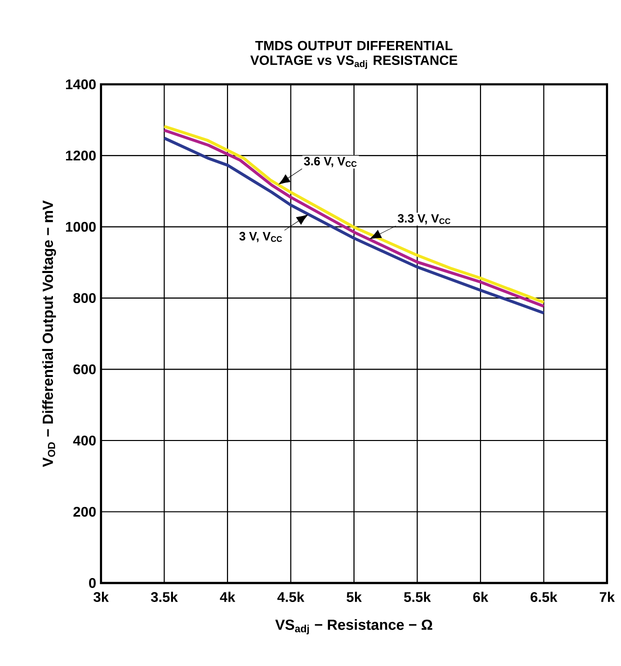 Image resolution: width=621 pixels, height=666 pixels. What do you see at coordinates (81, 84) in the screenshot?
I see `y-tick-label: 1400` at bounding box center [81, 84].